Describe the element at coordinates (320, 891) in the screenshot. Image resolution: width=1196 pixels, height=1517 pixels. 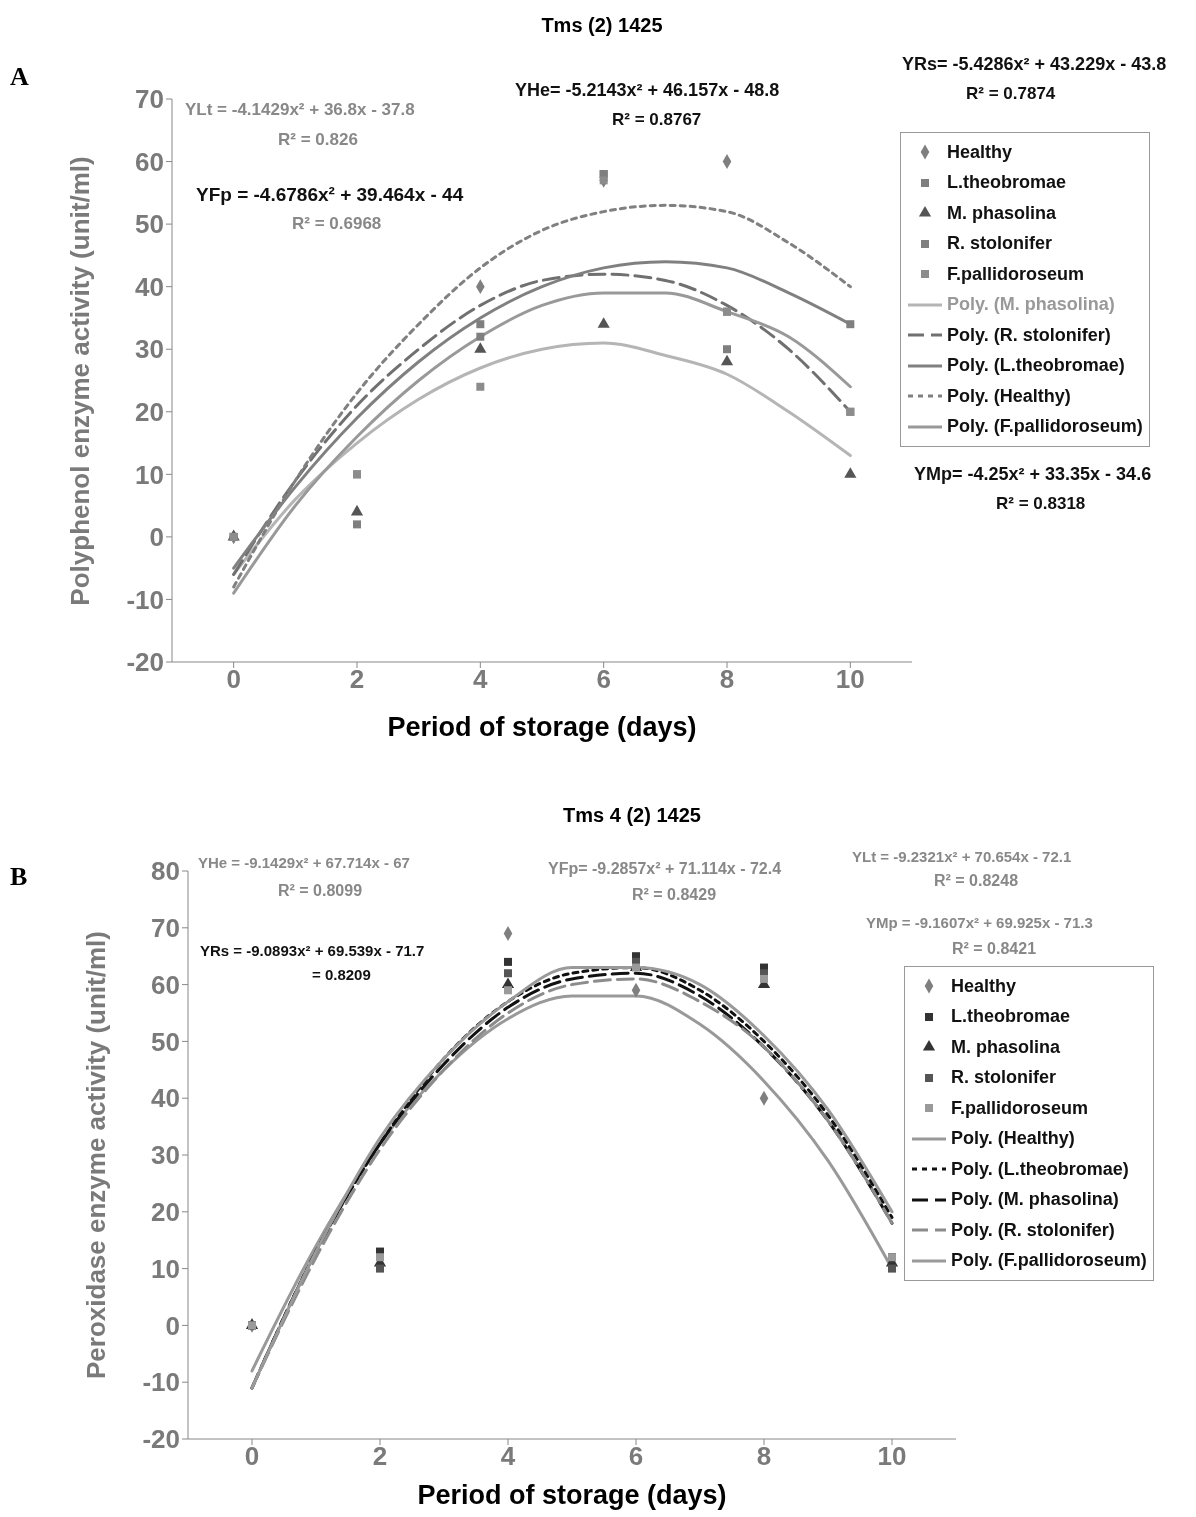
I see `annotation: R² = 0.8099` at that location.